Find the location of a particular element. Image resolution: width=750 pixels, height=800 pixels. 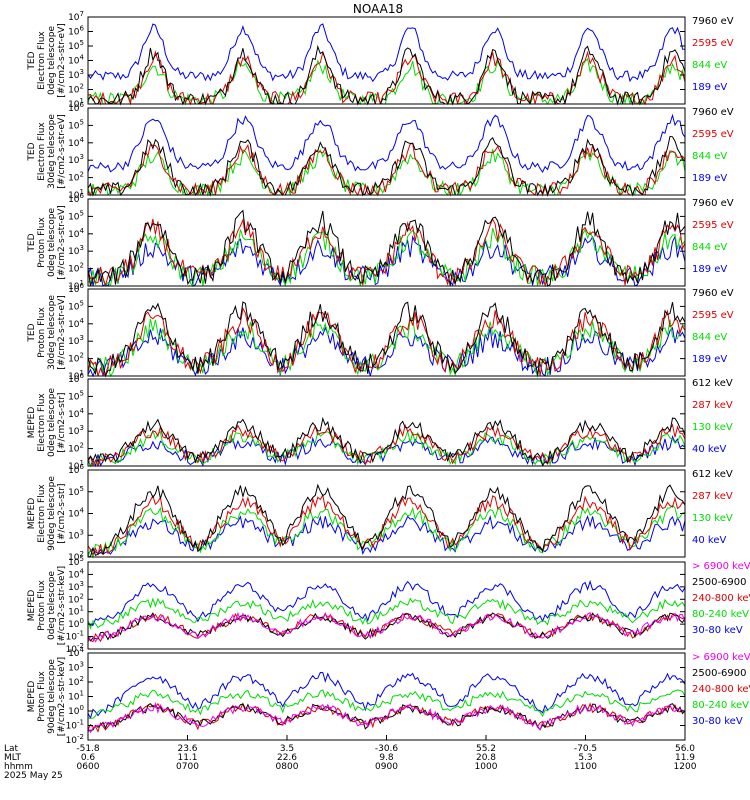

x-tick-label: -51.8 is located at coordinates (88, 749).